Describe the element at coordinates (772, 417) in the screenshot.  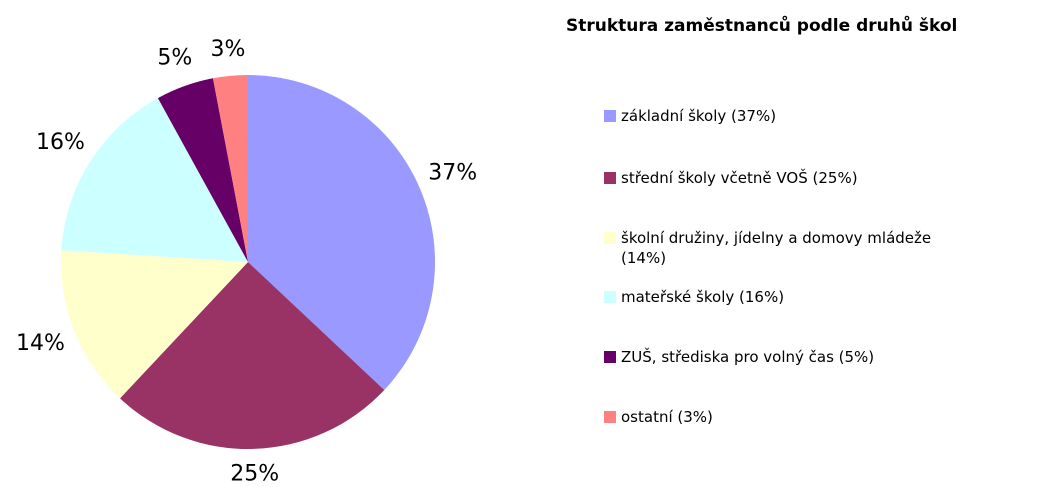
I see `legend-item: ostatní (3%)` at that location.